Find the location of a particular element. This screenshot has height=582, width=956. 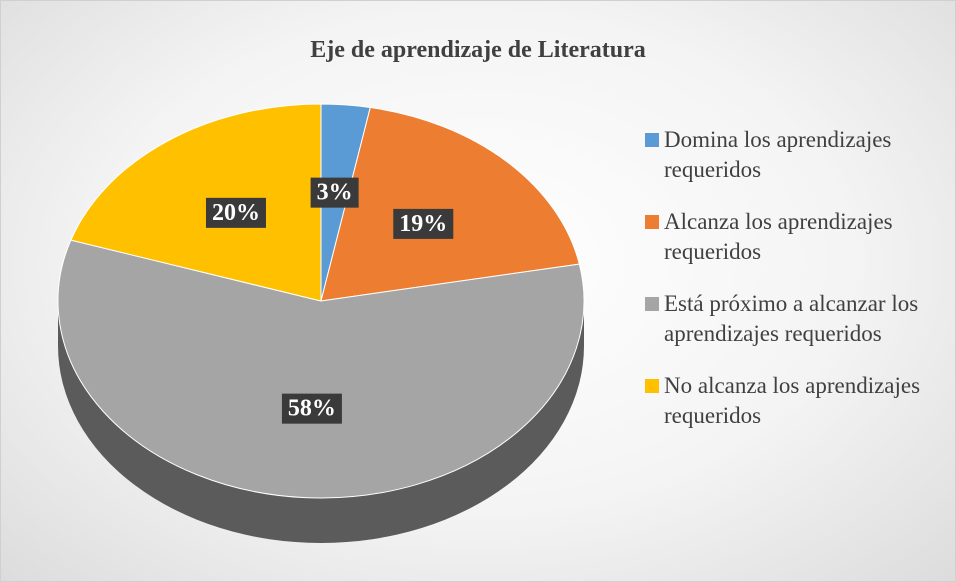

data-label: 20% is located at coordinates (236, 213).